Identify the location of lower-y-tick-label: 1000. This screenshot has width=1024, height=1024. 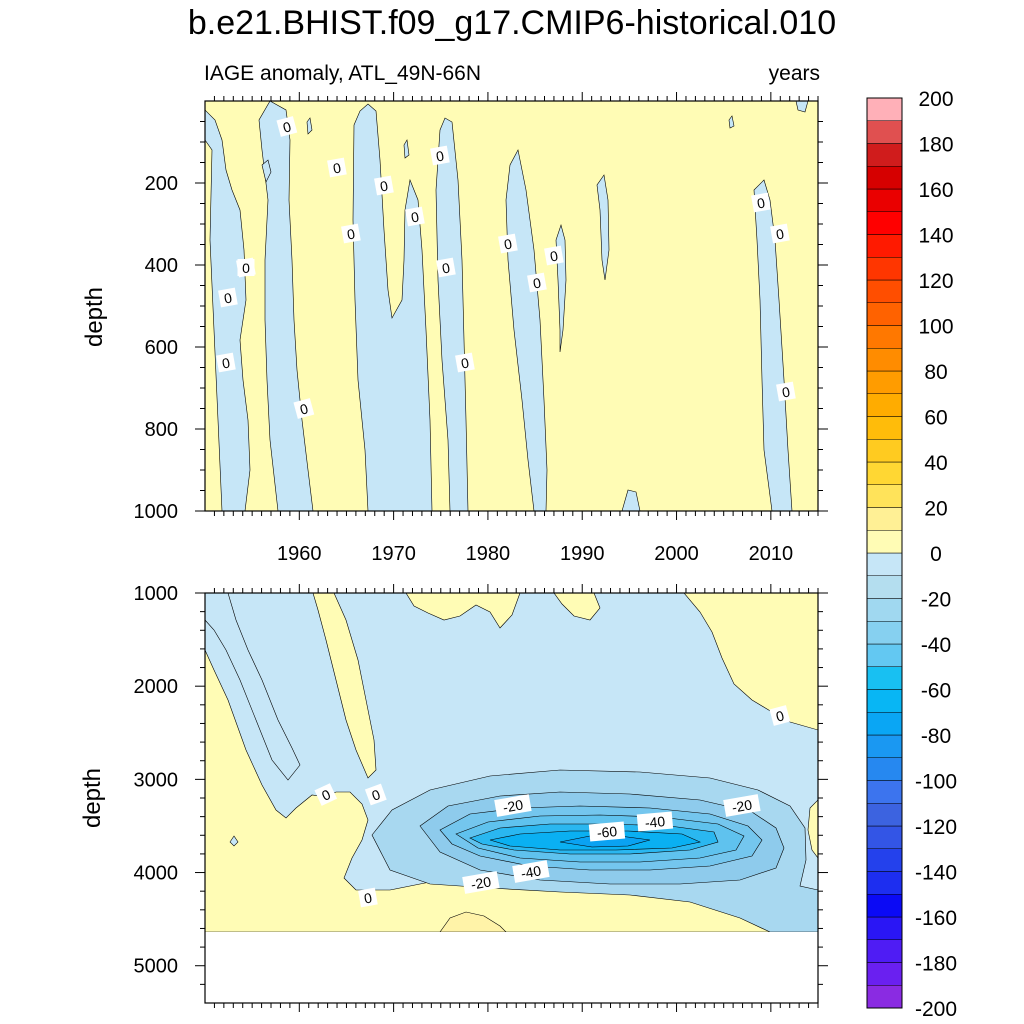
(156, 594).